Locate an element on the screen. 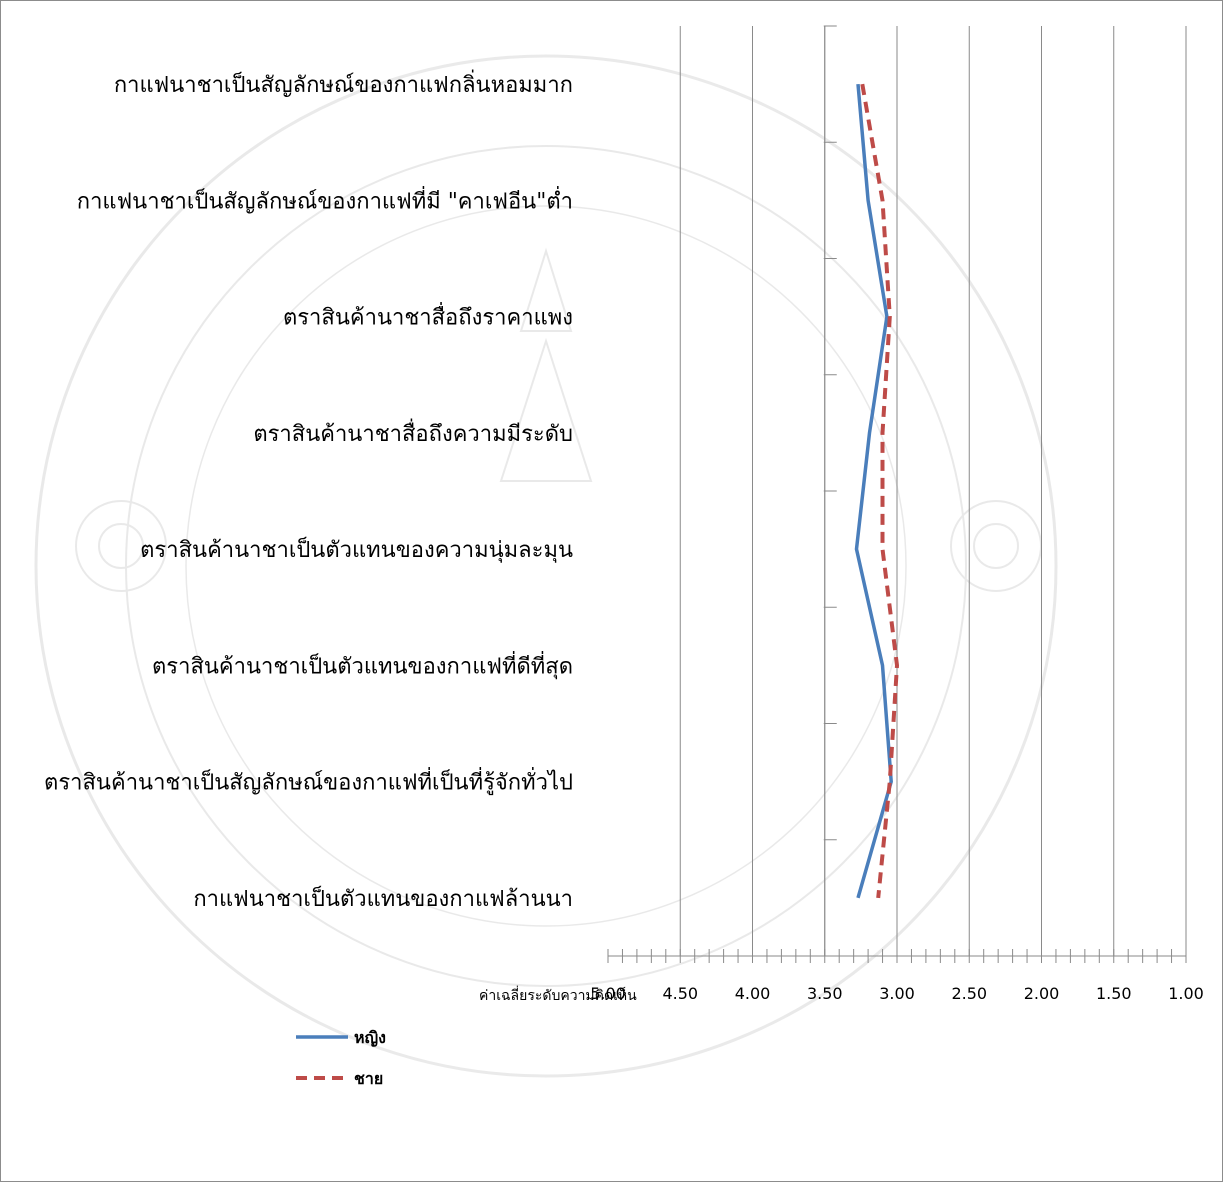 This screenshot has height=1182, width=1223. x-tick-label: 3.00 is located at coordinates (897, 993).